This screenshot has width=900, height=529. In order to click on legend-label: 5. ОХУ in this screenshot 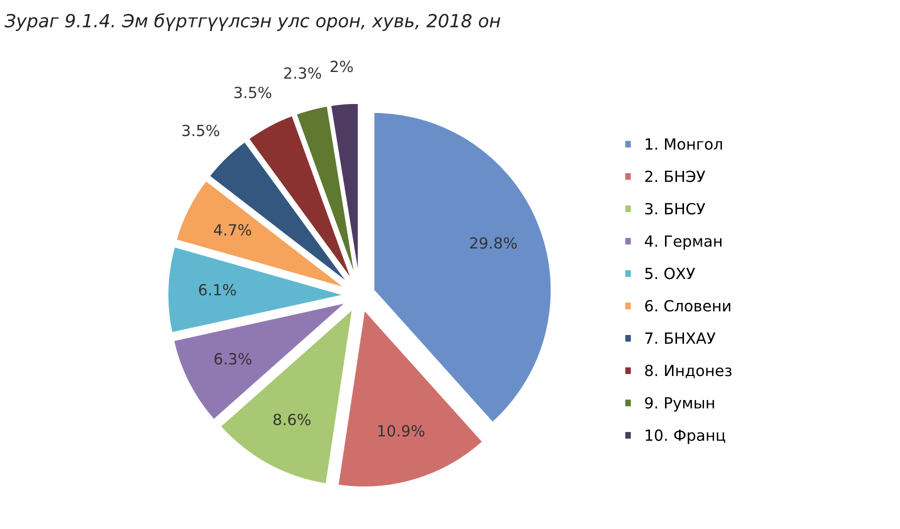, I will do `click(670, 274)`.